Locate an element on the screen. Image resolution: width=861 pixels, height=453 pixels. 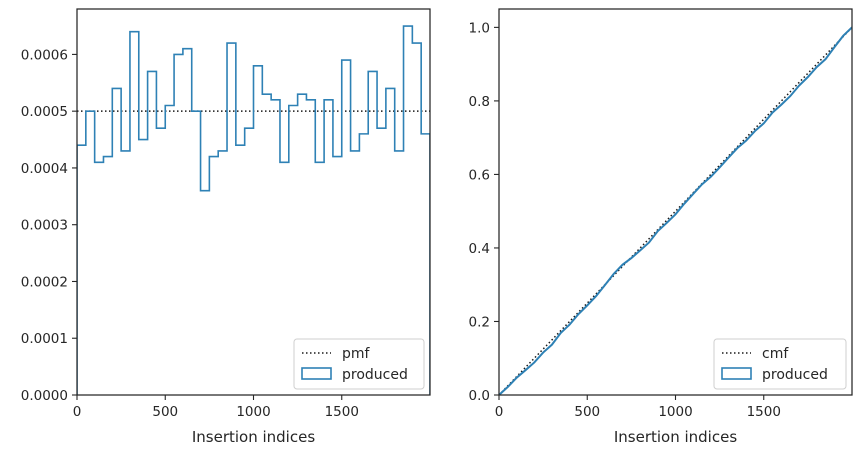
legend: pmf produced is located at coordinates (359, 364).